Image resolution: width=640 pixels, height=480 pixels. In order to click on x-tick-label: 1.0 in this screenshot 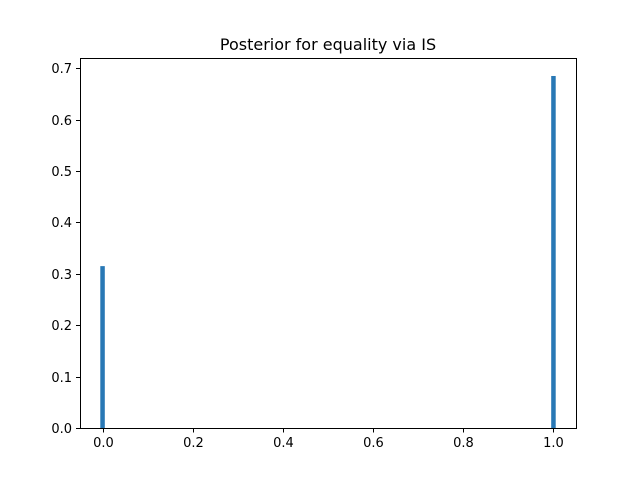, I will do `click(553, 443)`.